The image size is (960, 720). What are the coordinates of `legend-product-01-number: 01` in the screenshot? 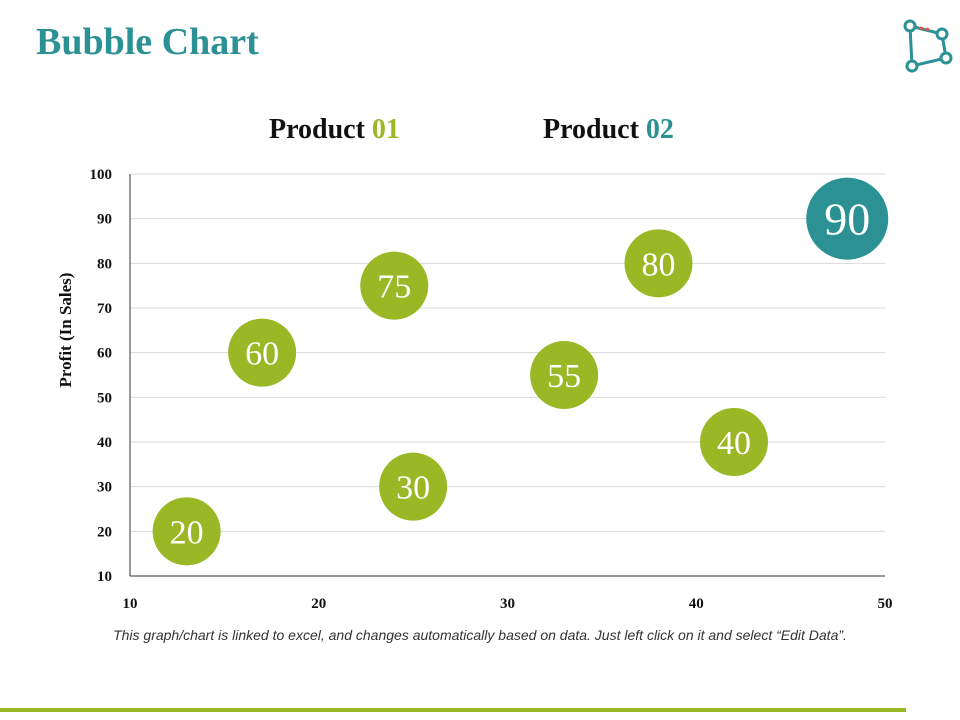 It's located at (385, 129).